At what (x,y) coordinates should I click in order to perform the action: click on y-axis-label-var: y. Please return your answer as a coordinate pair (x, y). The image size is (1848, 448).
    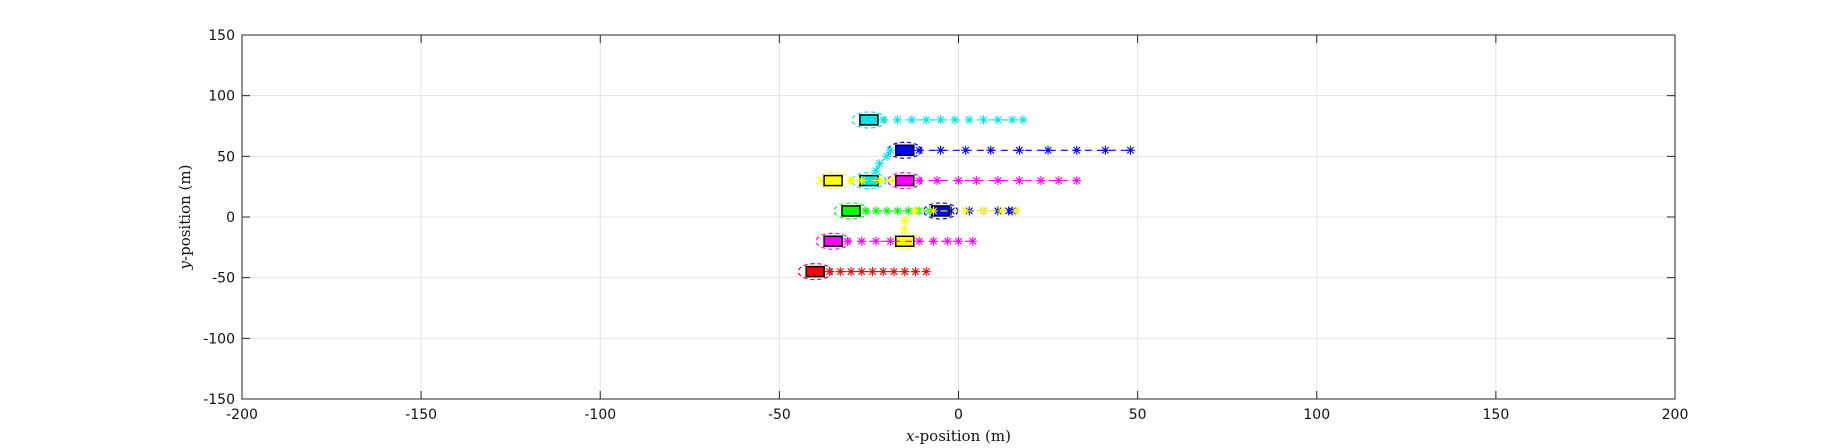
    Looking at the image, I should click on (185, 265).